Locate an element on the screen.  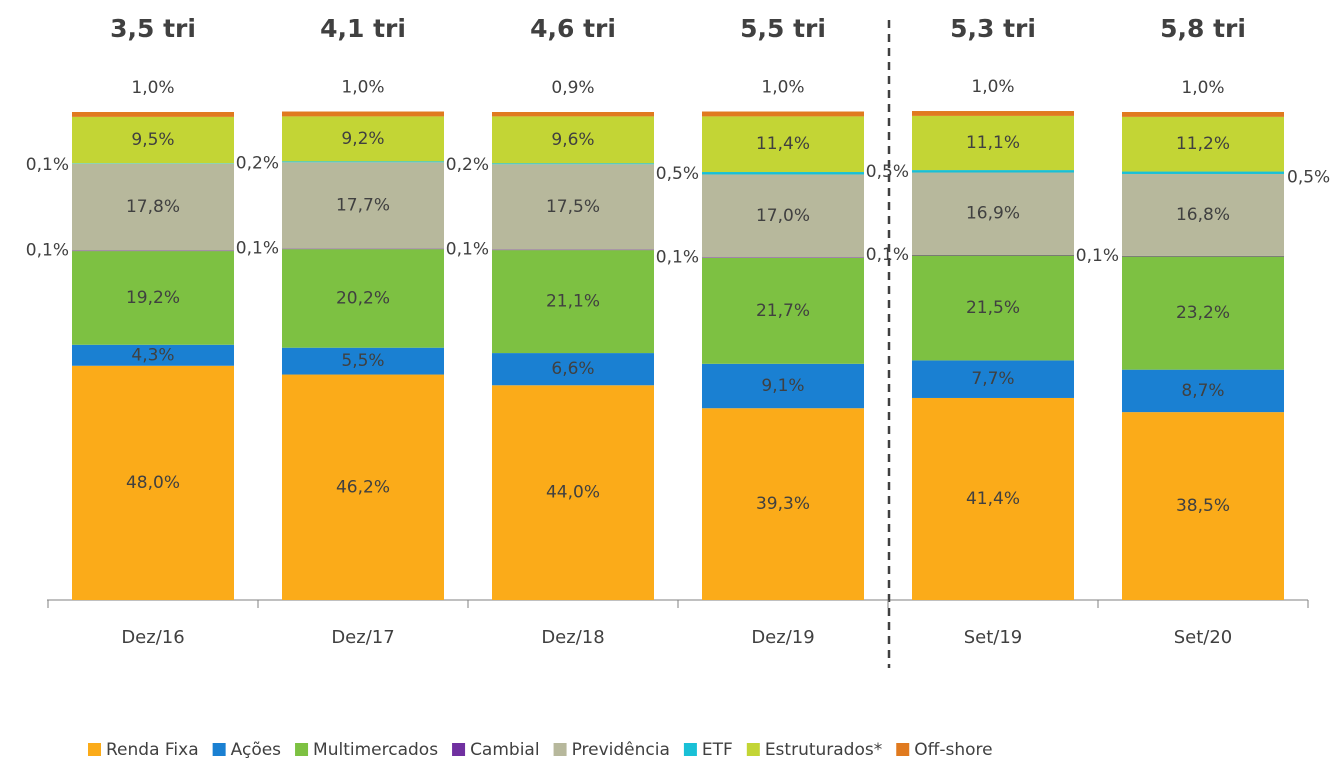
data-label: 8,7% is located at coordinates (1202, 391).